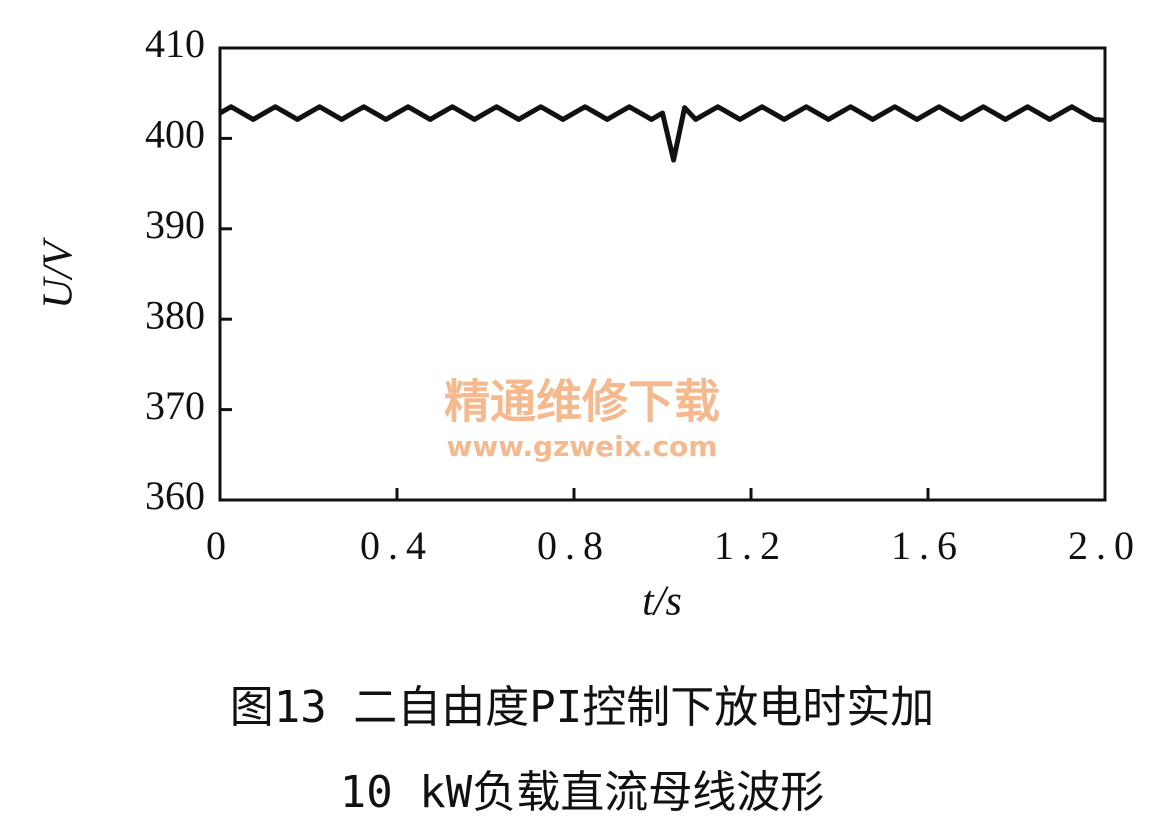  I want to click on y-tick-label: 380, so click(175, 314).